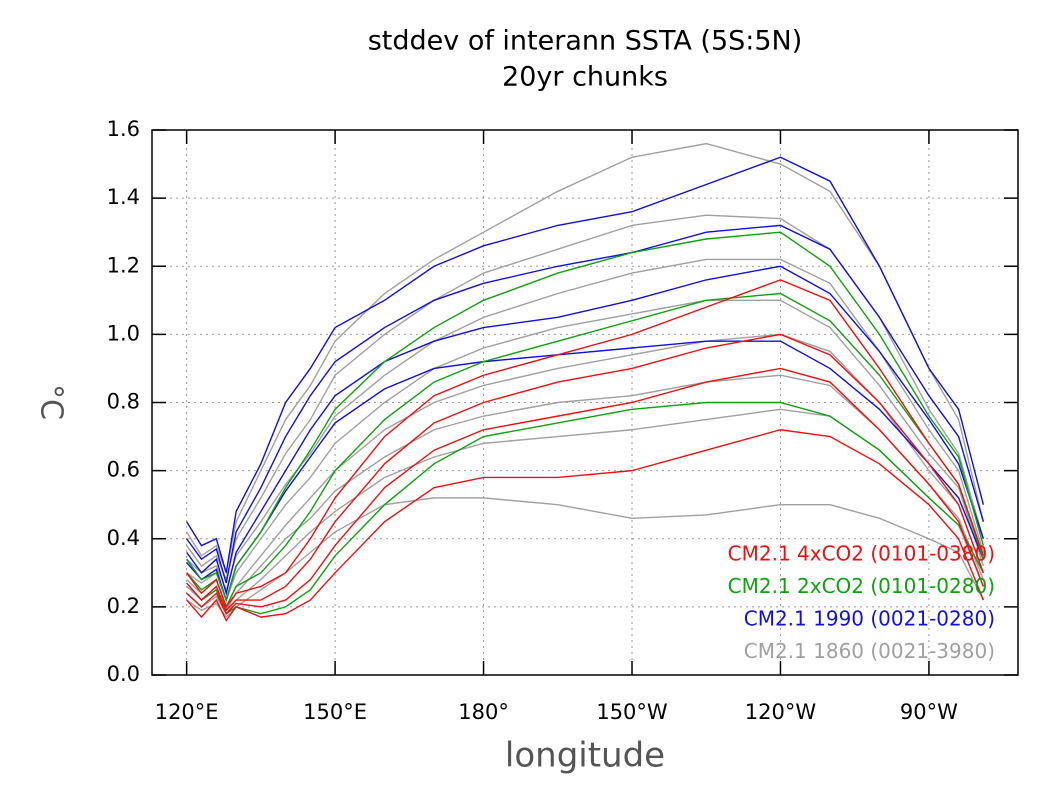 The image size is (1058, 793). What do you see at coordinates (632, 712) in the screenshot?
I see `x-tick-label: 150°W` at bounding box center [632, 712].